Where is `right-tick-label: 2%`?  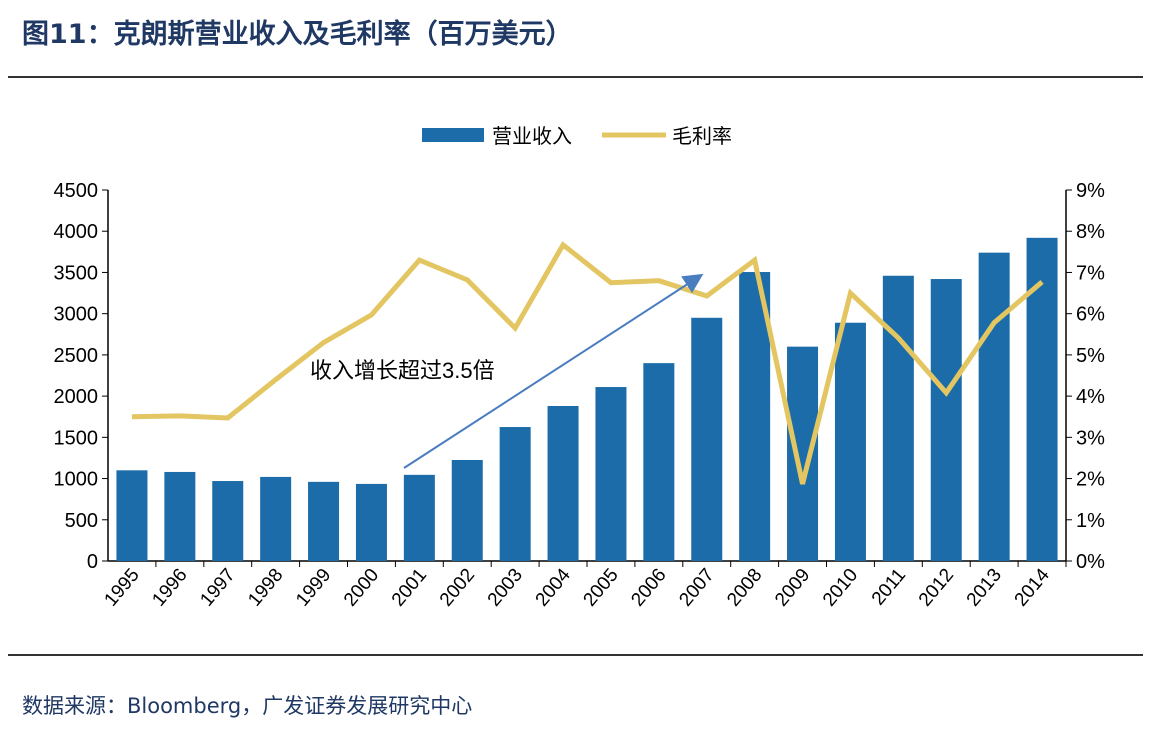 right-tick-label: 2% is located at coordinates (1090, 480).